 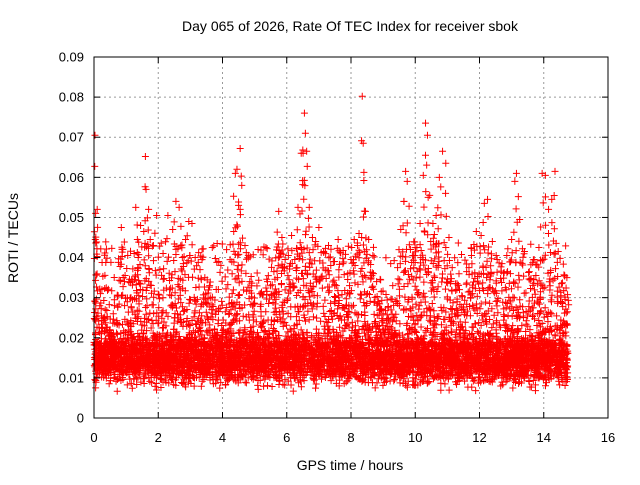 What do you see at coordinates (350, 465) in the screenshot?
I see `x-axis-label: GPS time / hours` at bounding box center [350, 465].